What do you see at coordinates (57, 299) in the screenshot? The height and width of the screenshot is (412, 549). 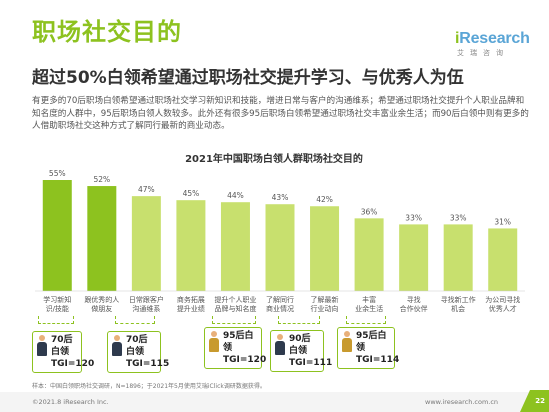 I see `category-label: 学习新知` at bounding box center [57, 299].